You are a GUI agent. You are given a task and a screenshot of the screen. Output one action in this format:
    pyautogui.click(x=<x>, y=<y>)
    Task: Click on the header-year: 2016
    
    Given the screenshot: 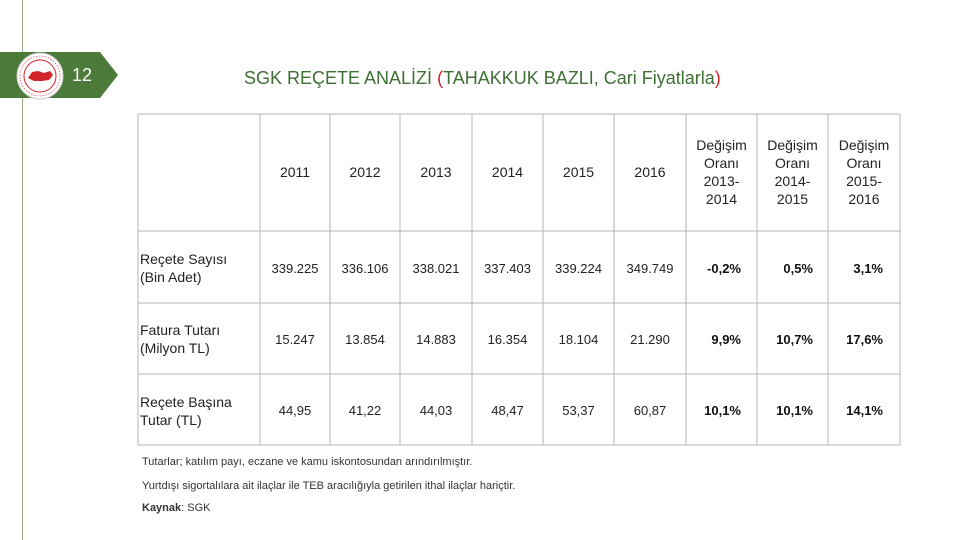 What is the action you would take?
    pyautogui.click(x=650, y=172)
    